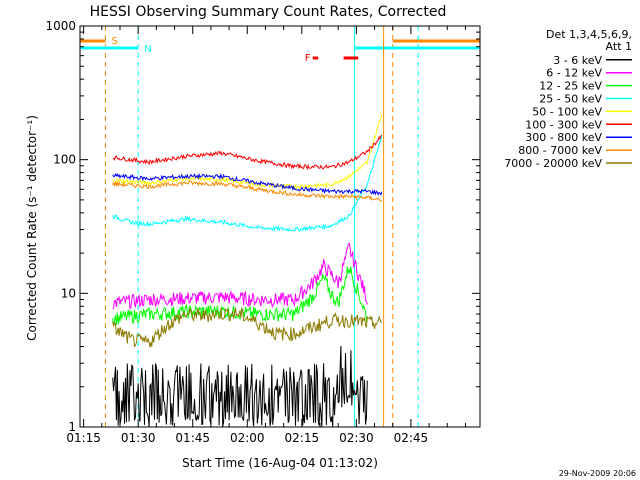 This screenshot has width=640, height=480. I want to click on y-tick-label: 10, so click(68, 293).